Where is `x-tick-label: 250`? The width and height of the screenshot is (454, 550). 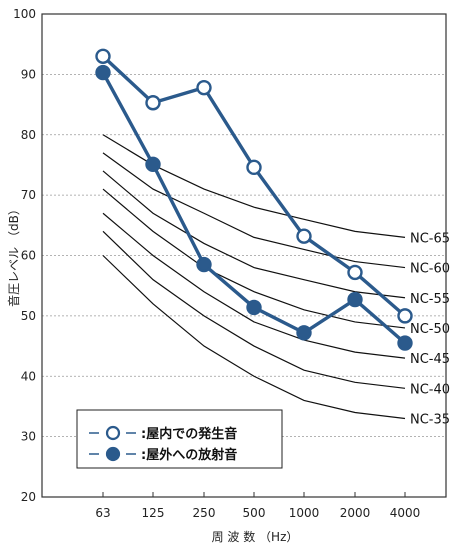 x-tick-label: 250 is located at coordinates (204, 513).